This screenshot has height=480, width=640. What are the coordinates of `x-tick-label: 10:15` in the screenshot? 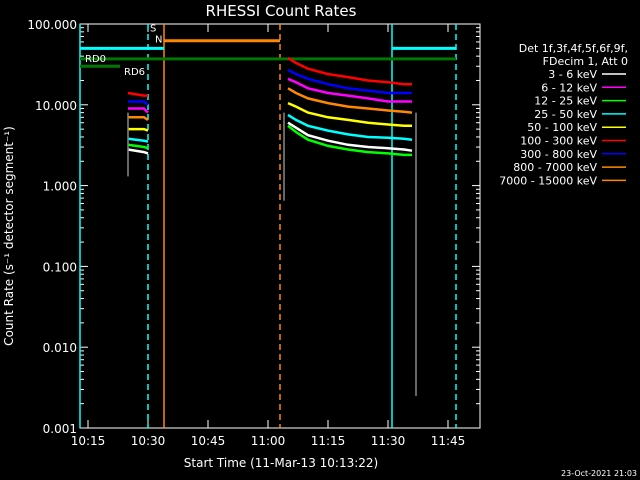 It's located at (88, 441).